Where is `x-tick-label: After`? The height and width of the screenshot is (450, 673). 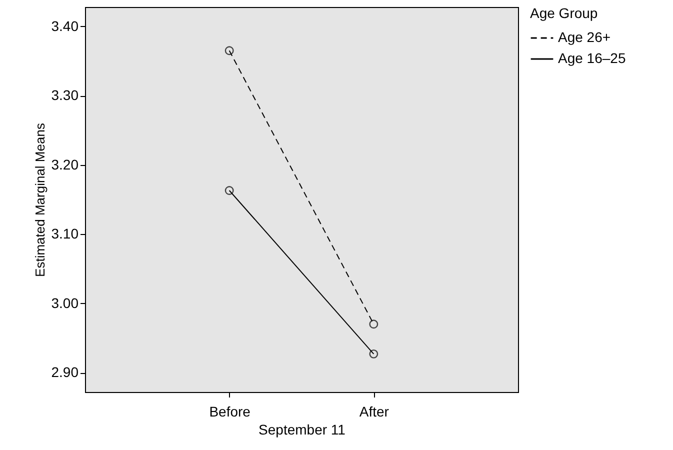 x-tick-label: After is located at coordinates (374, 412).